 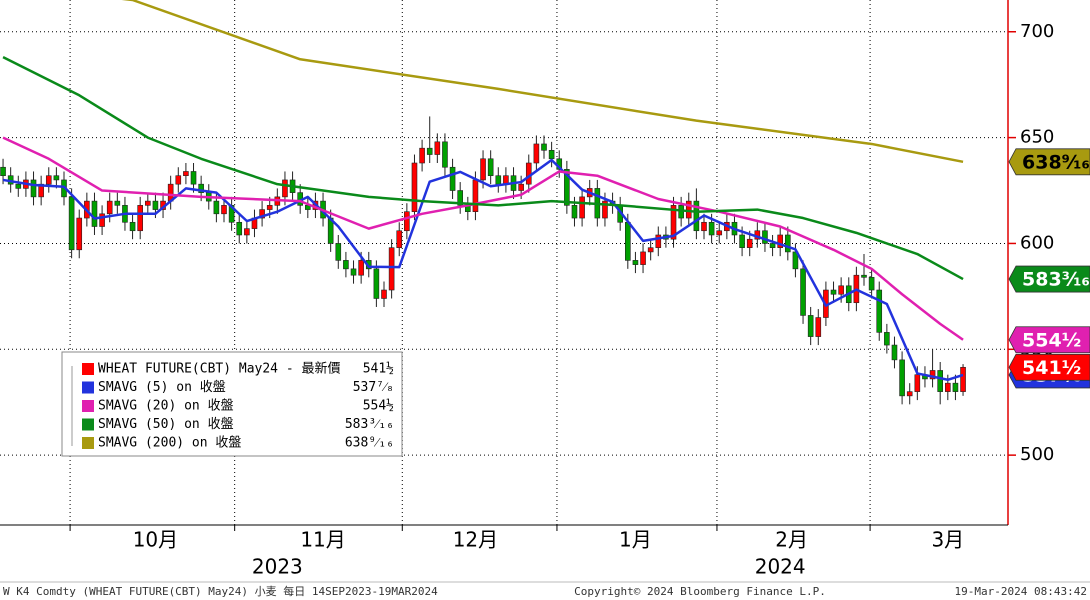 What do you see at coordinates (635, 540) in the screenshot?
I see `x-tick-label: 1月` at bounding box center [635, 540].